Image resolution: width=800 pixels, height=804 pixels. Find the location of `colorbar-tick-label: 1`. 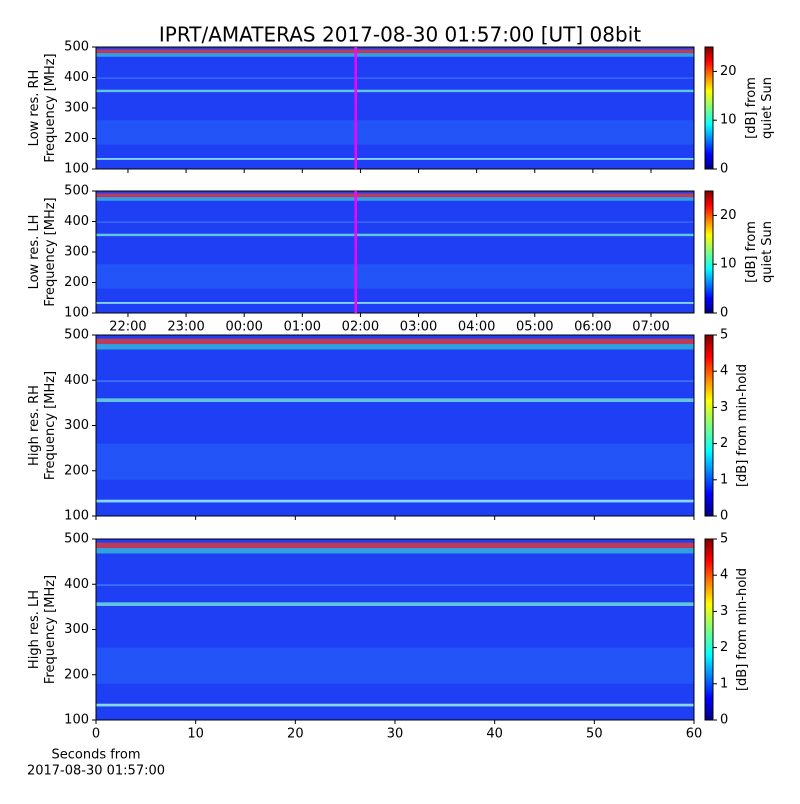

colorbar-tick-label: 1 is located at coordinates (724, 479).